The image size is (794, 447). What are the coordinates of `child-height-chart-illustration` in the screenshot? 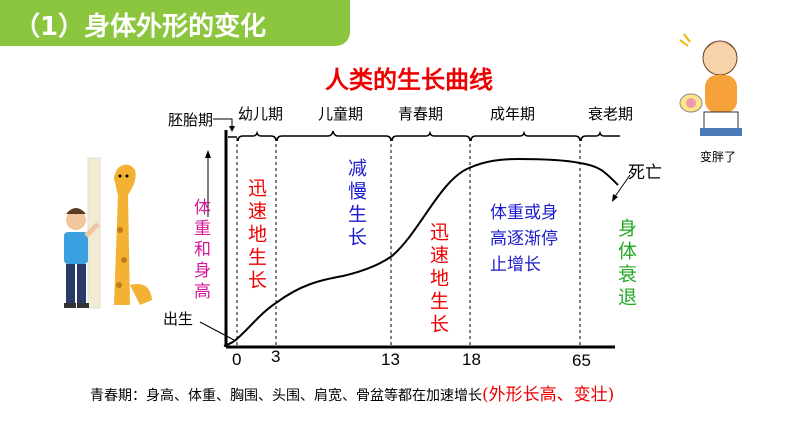 It's located at (108, 233).